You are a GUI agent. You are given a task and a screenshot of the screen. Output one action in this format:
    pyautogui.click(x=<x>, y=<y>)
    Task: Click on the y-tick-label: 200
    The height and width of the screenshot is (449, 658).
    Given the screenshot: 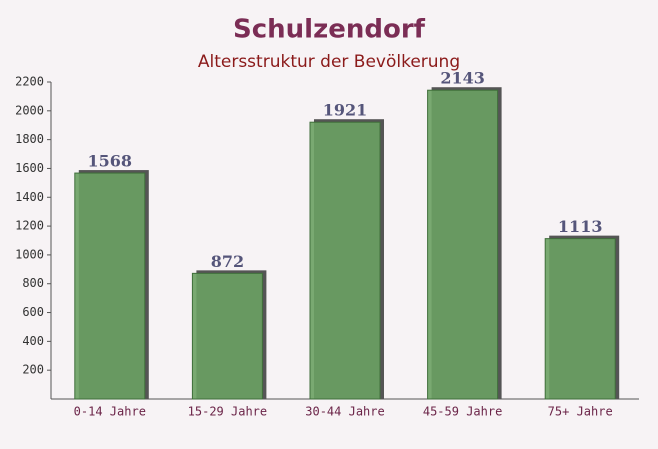 What is the action you would take?
    pyautogui.click(x=33, y=370)
    